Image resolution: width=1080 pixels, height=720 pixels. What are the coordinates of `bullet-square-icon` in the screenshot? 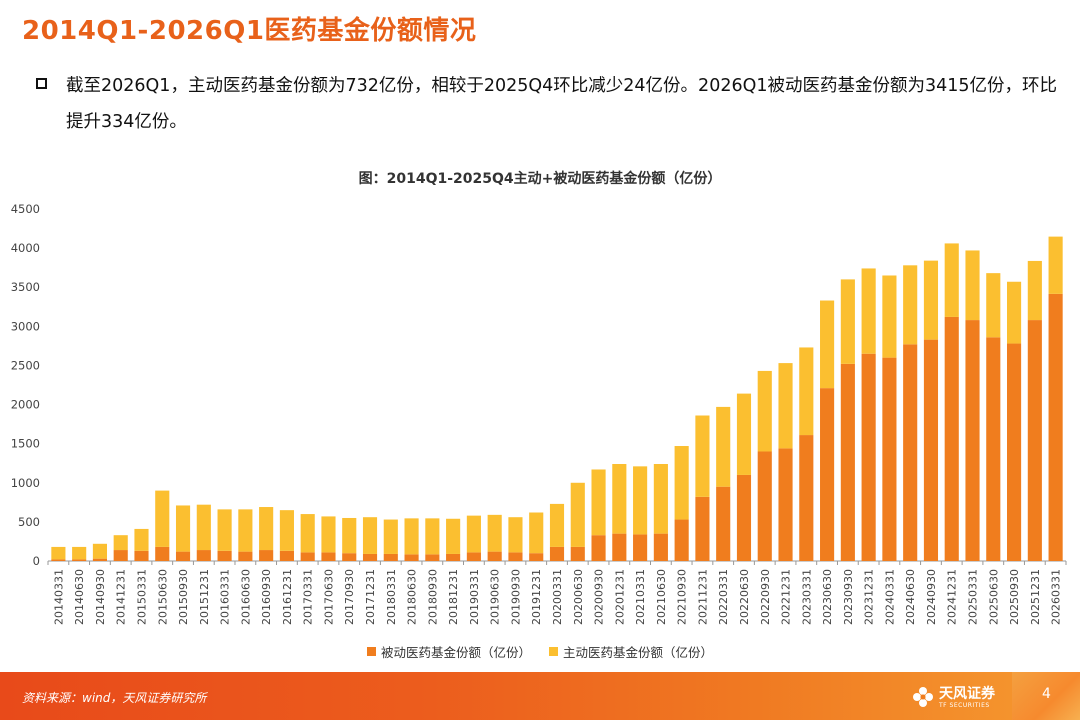 It's located at (41, 83).